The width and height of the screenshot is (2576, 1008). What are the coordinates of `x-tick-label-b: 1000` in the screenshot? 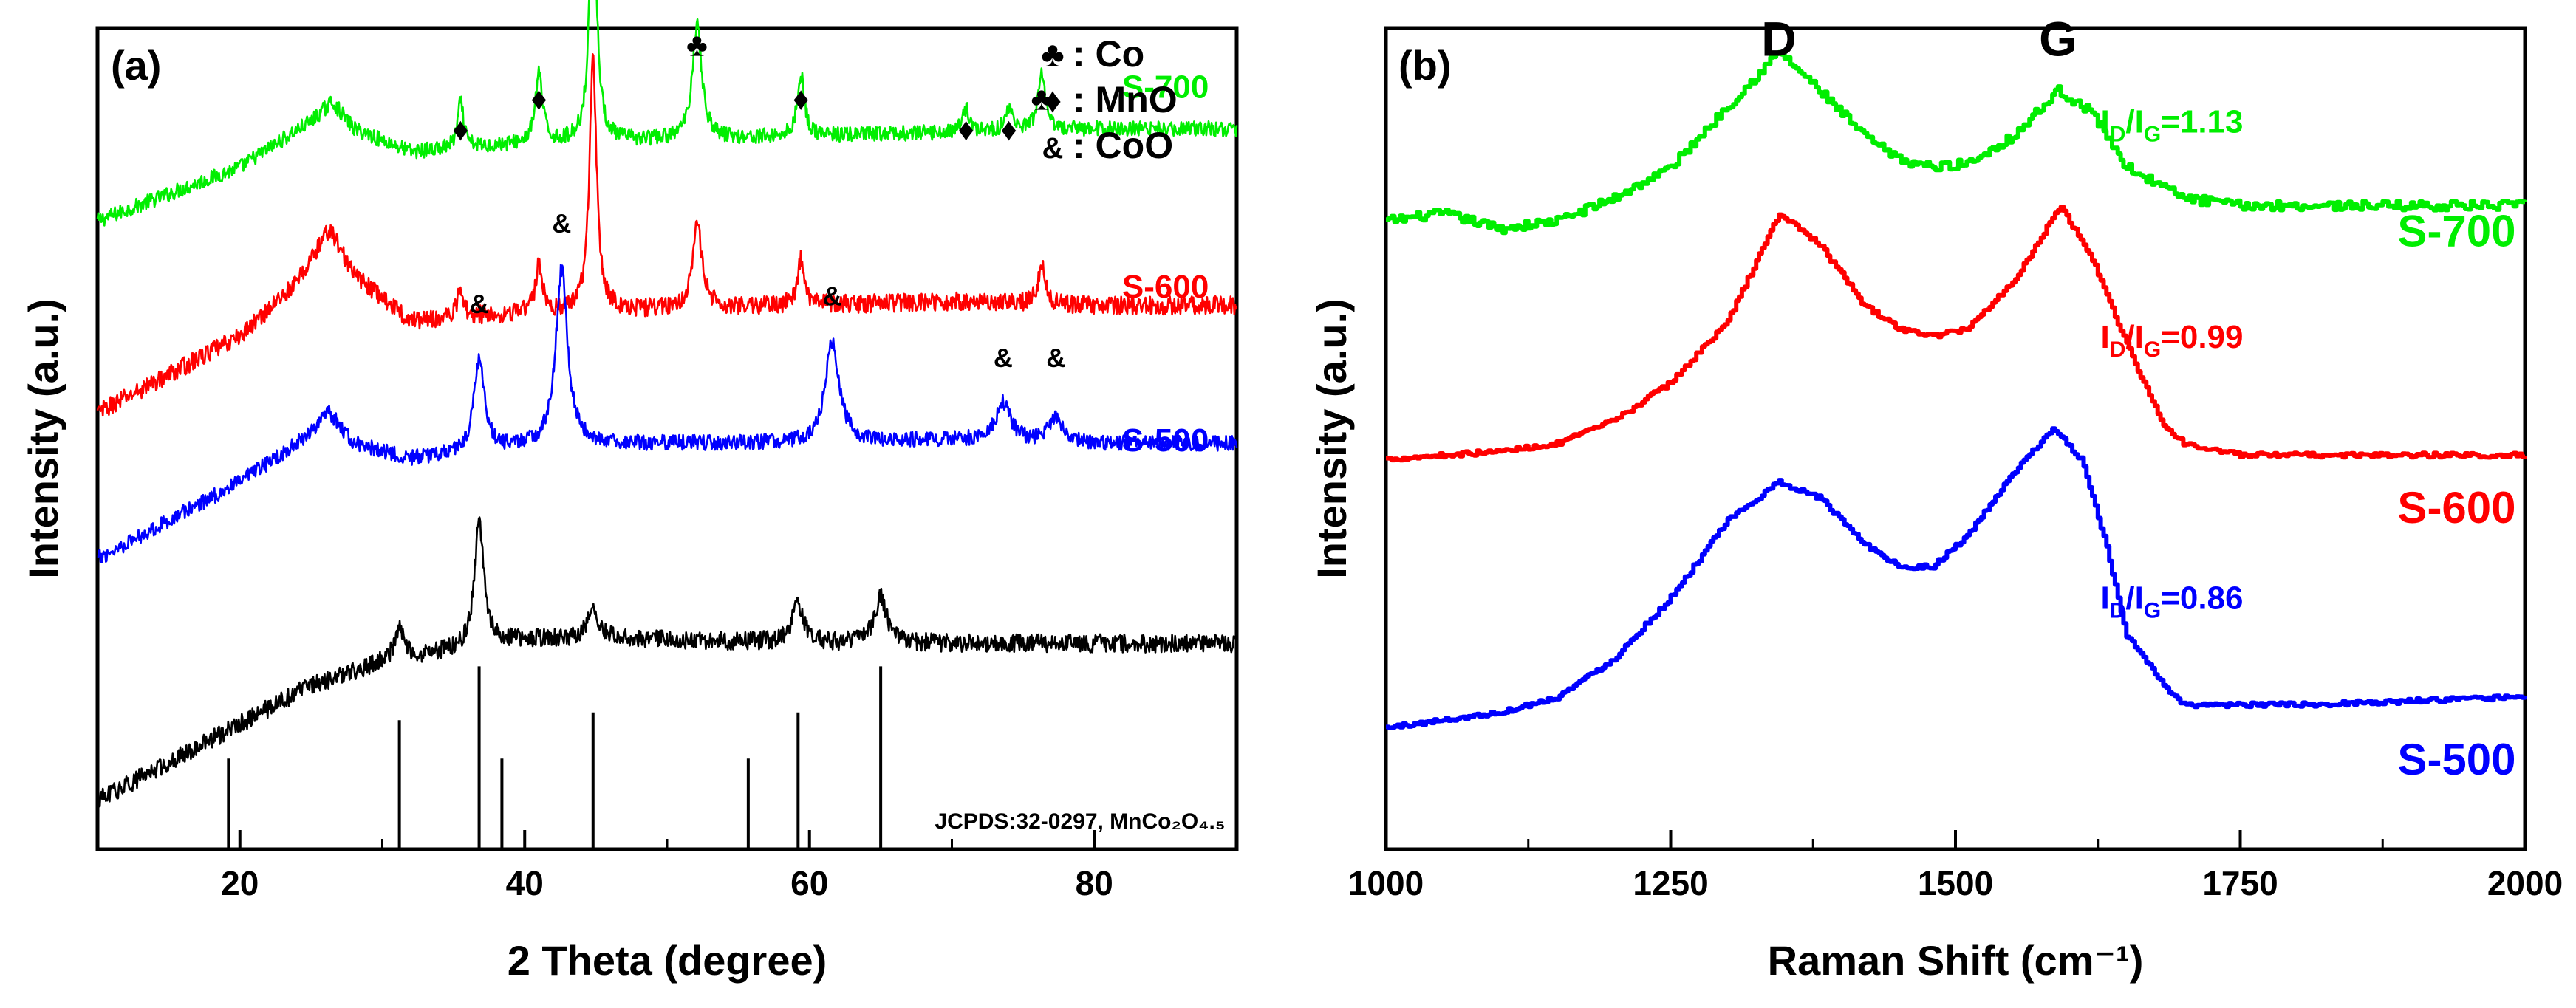 It's located at (1386, 883).